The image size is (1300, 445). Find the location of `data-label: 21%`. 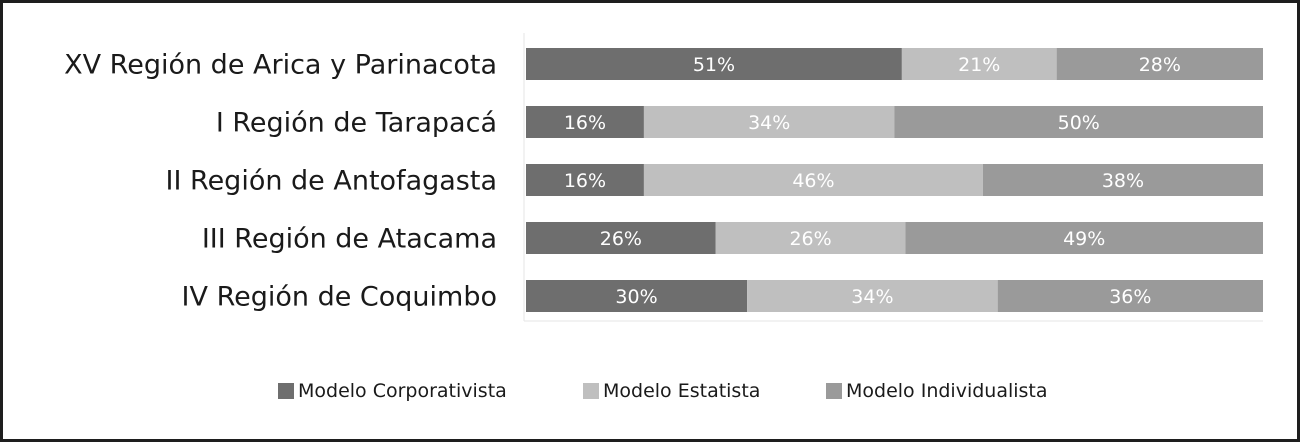

data-label: 21% is located at coordinates (979, 65).